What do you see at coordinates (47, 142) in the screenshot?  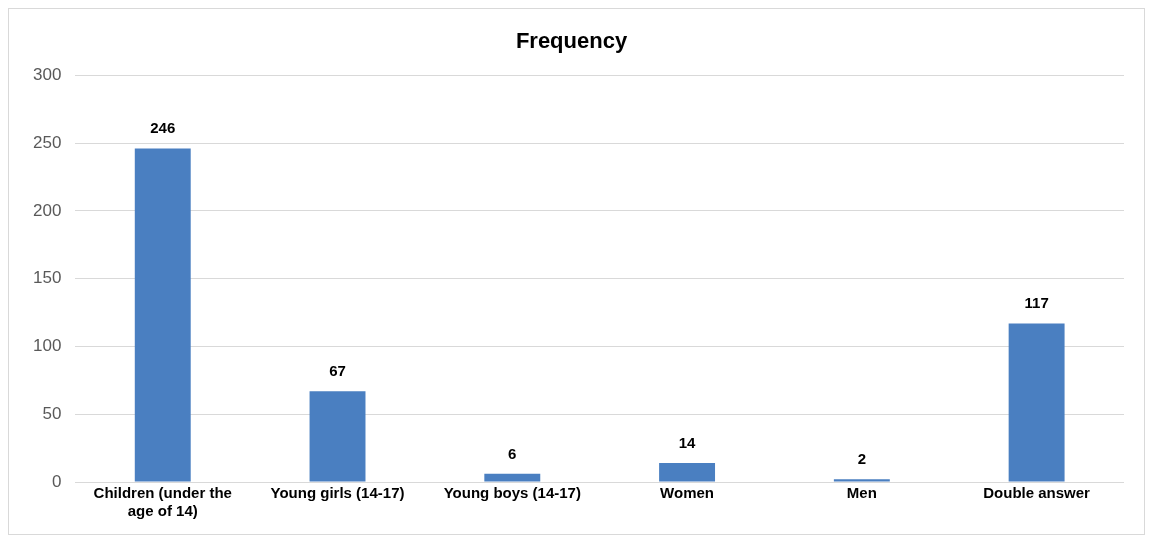 I see `y-tick-label: 250` at bounding box center [47, 142].